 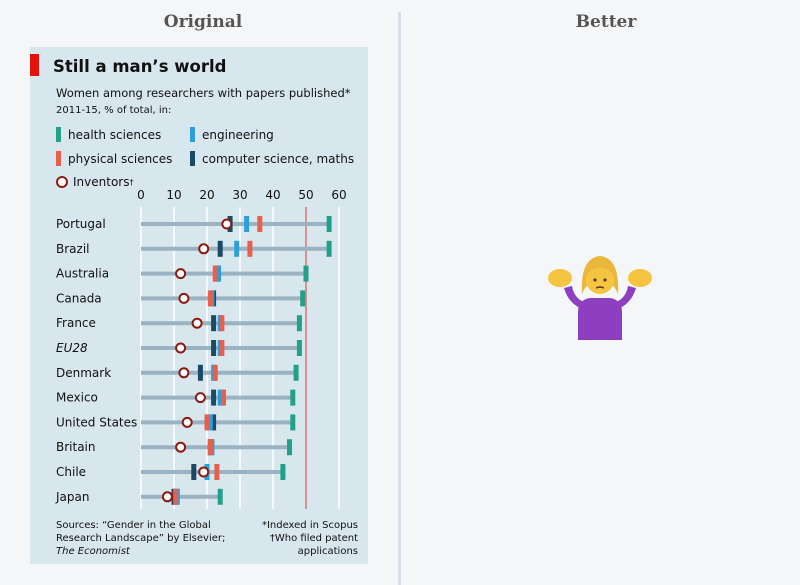 I want to click on legend-engineering: engineering, so click(x=232, y=134).